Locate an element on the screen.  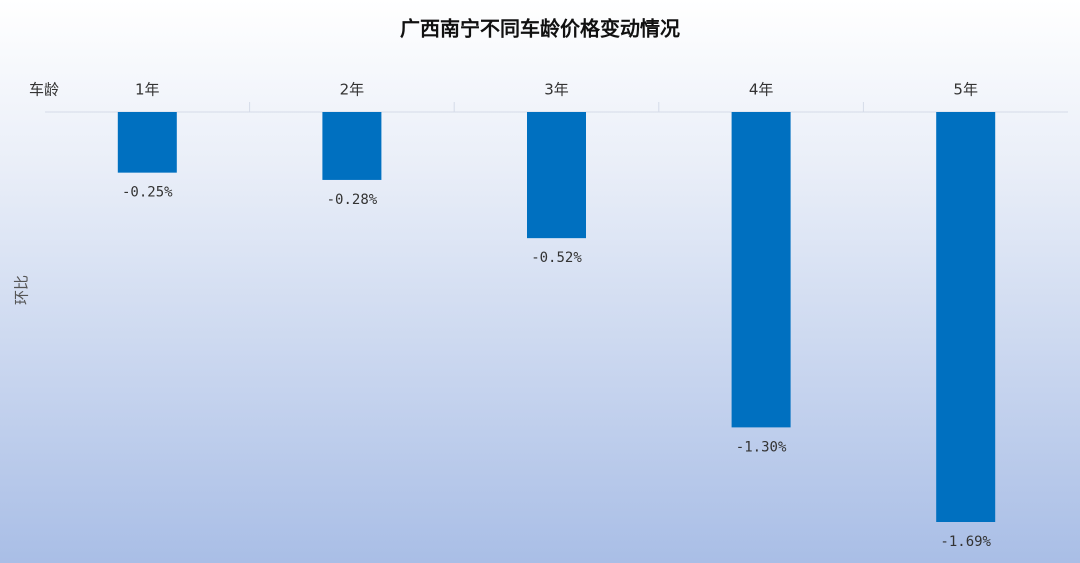
value-label: -0.28% is located at coordinates (352, 200).